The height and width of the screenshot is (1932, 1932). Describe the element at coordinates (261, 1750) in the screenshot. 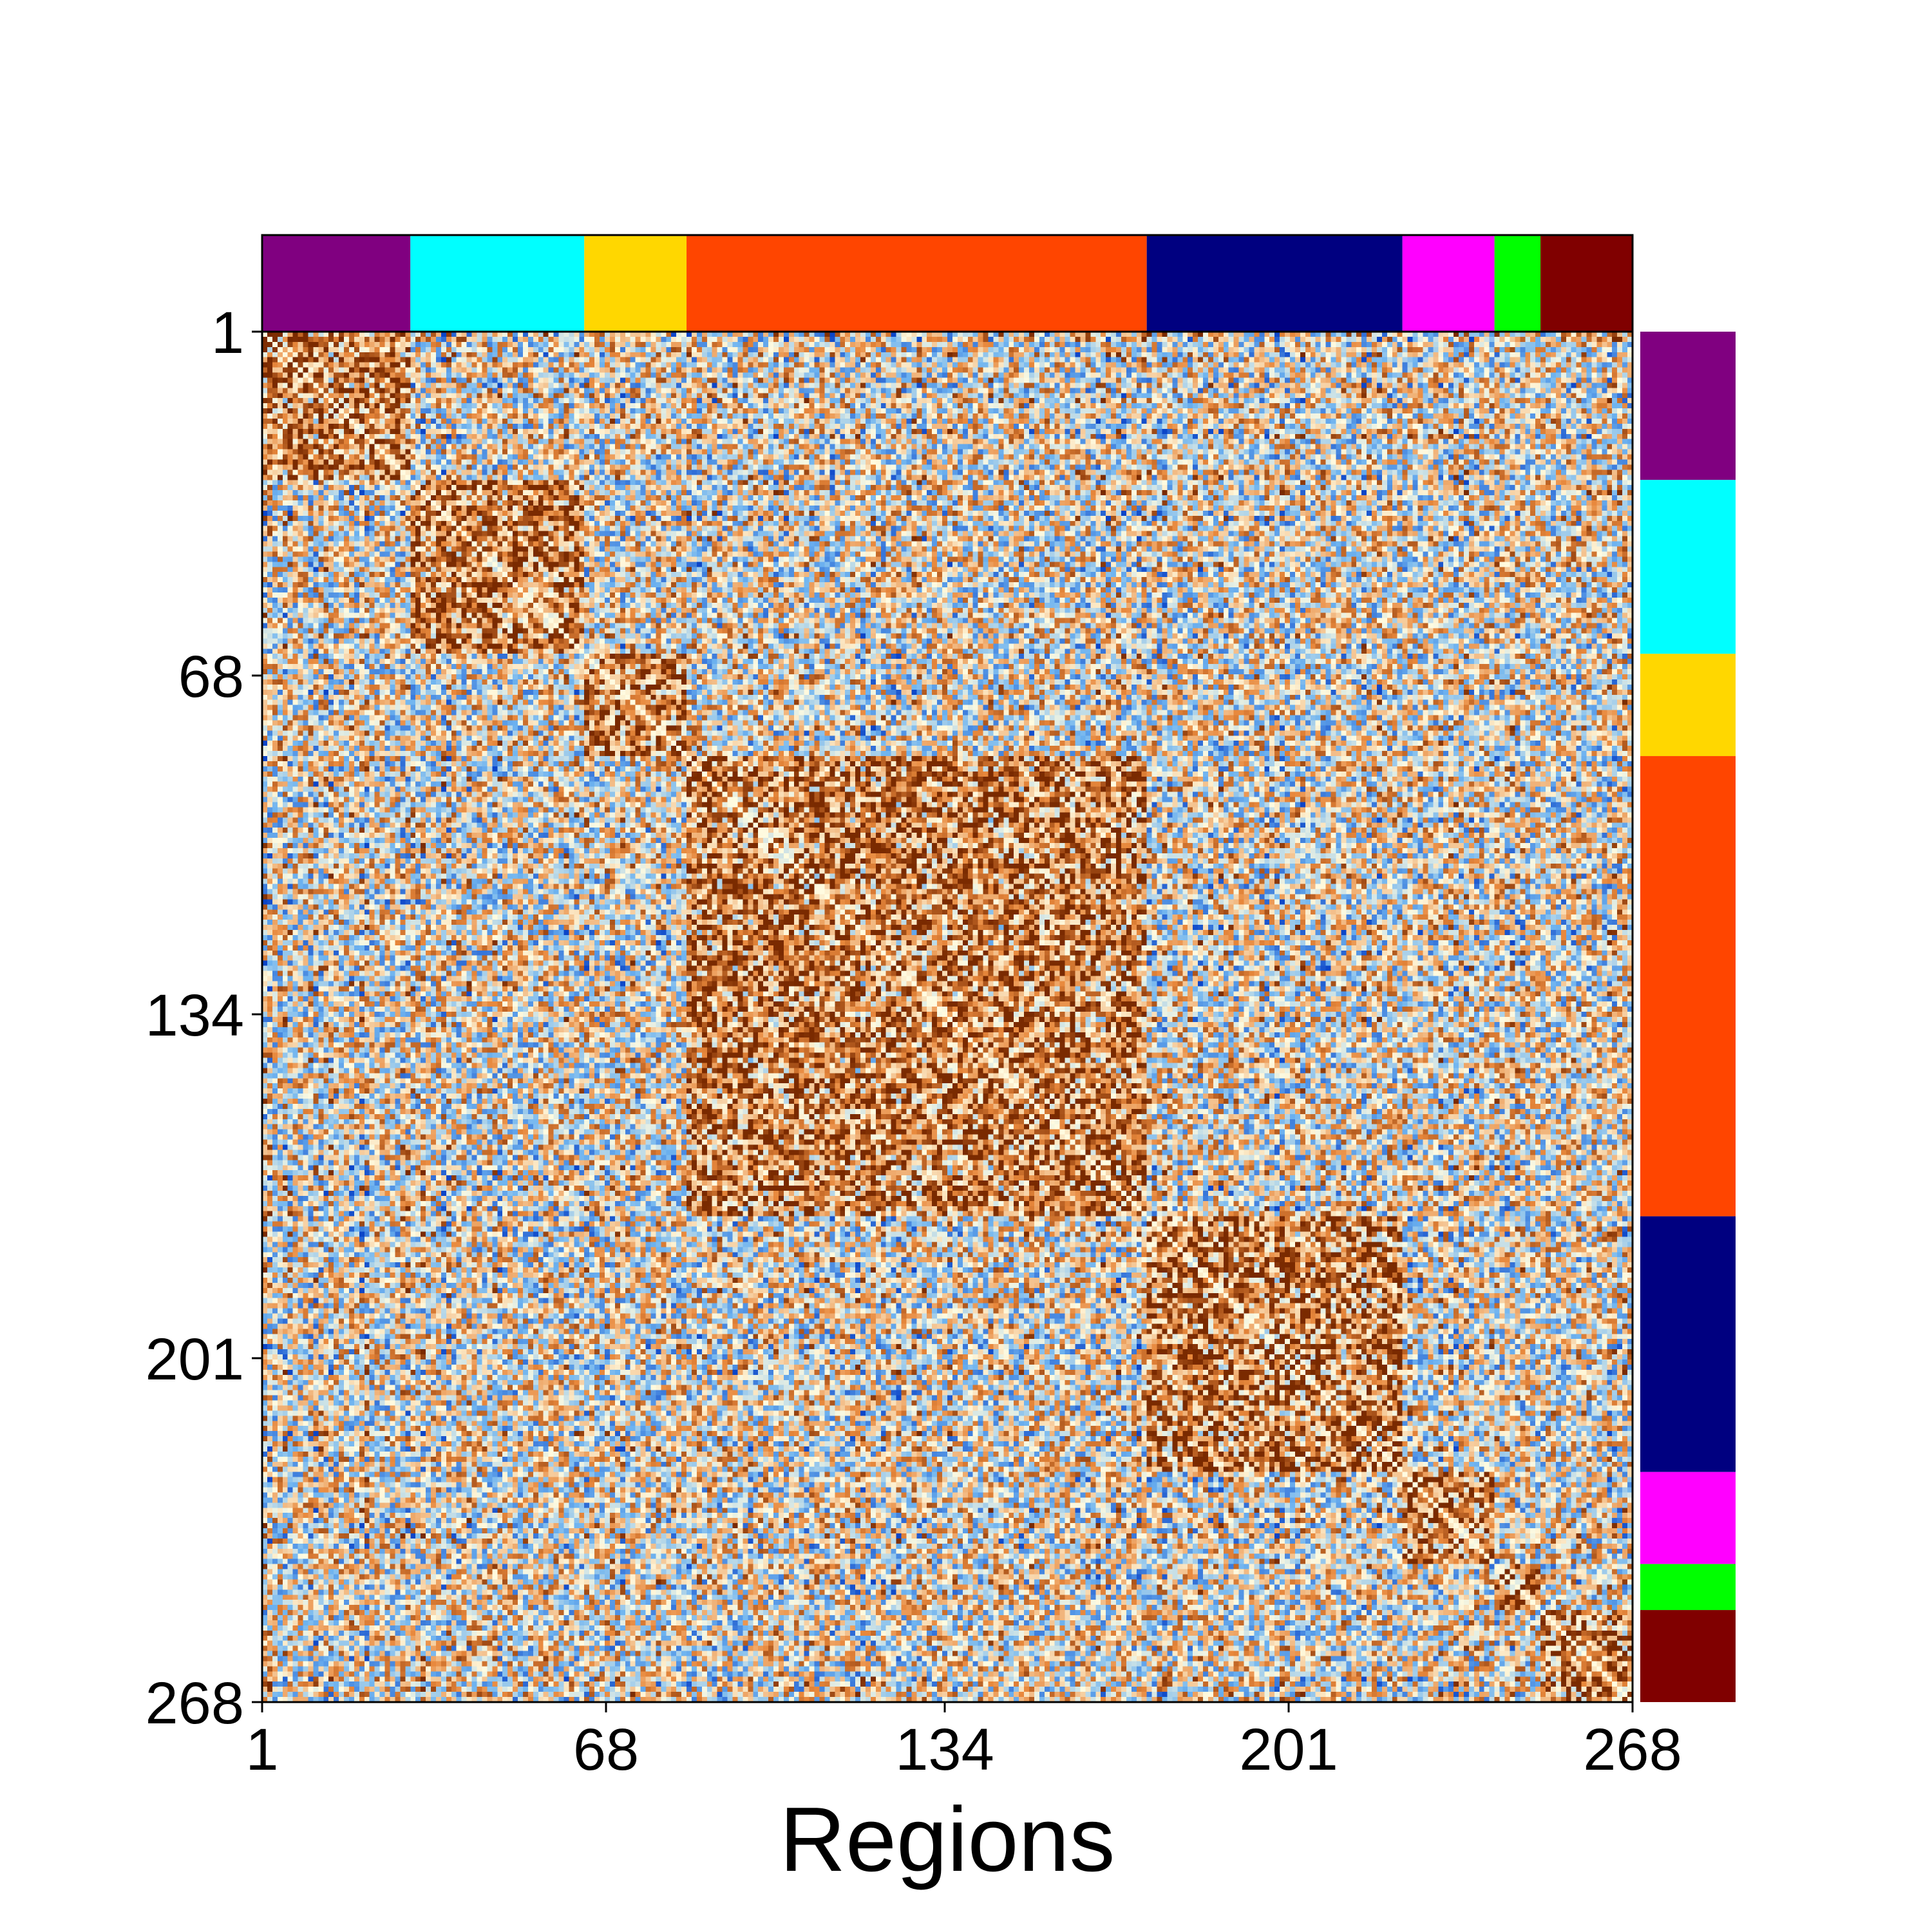

I see `x-tick-label: 1` at that location.